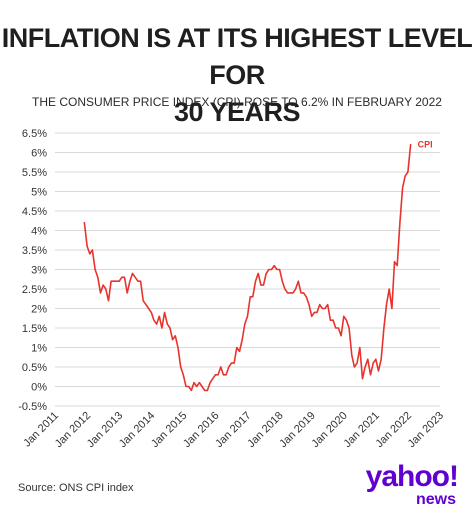 Image resolution: width=474 pixels, height=521 pixels. Describe the element at coordinates (412, 476) in the screenshot. I see `logo-brand: yahoo!` at that location.